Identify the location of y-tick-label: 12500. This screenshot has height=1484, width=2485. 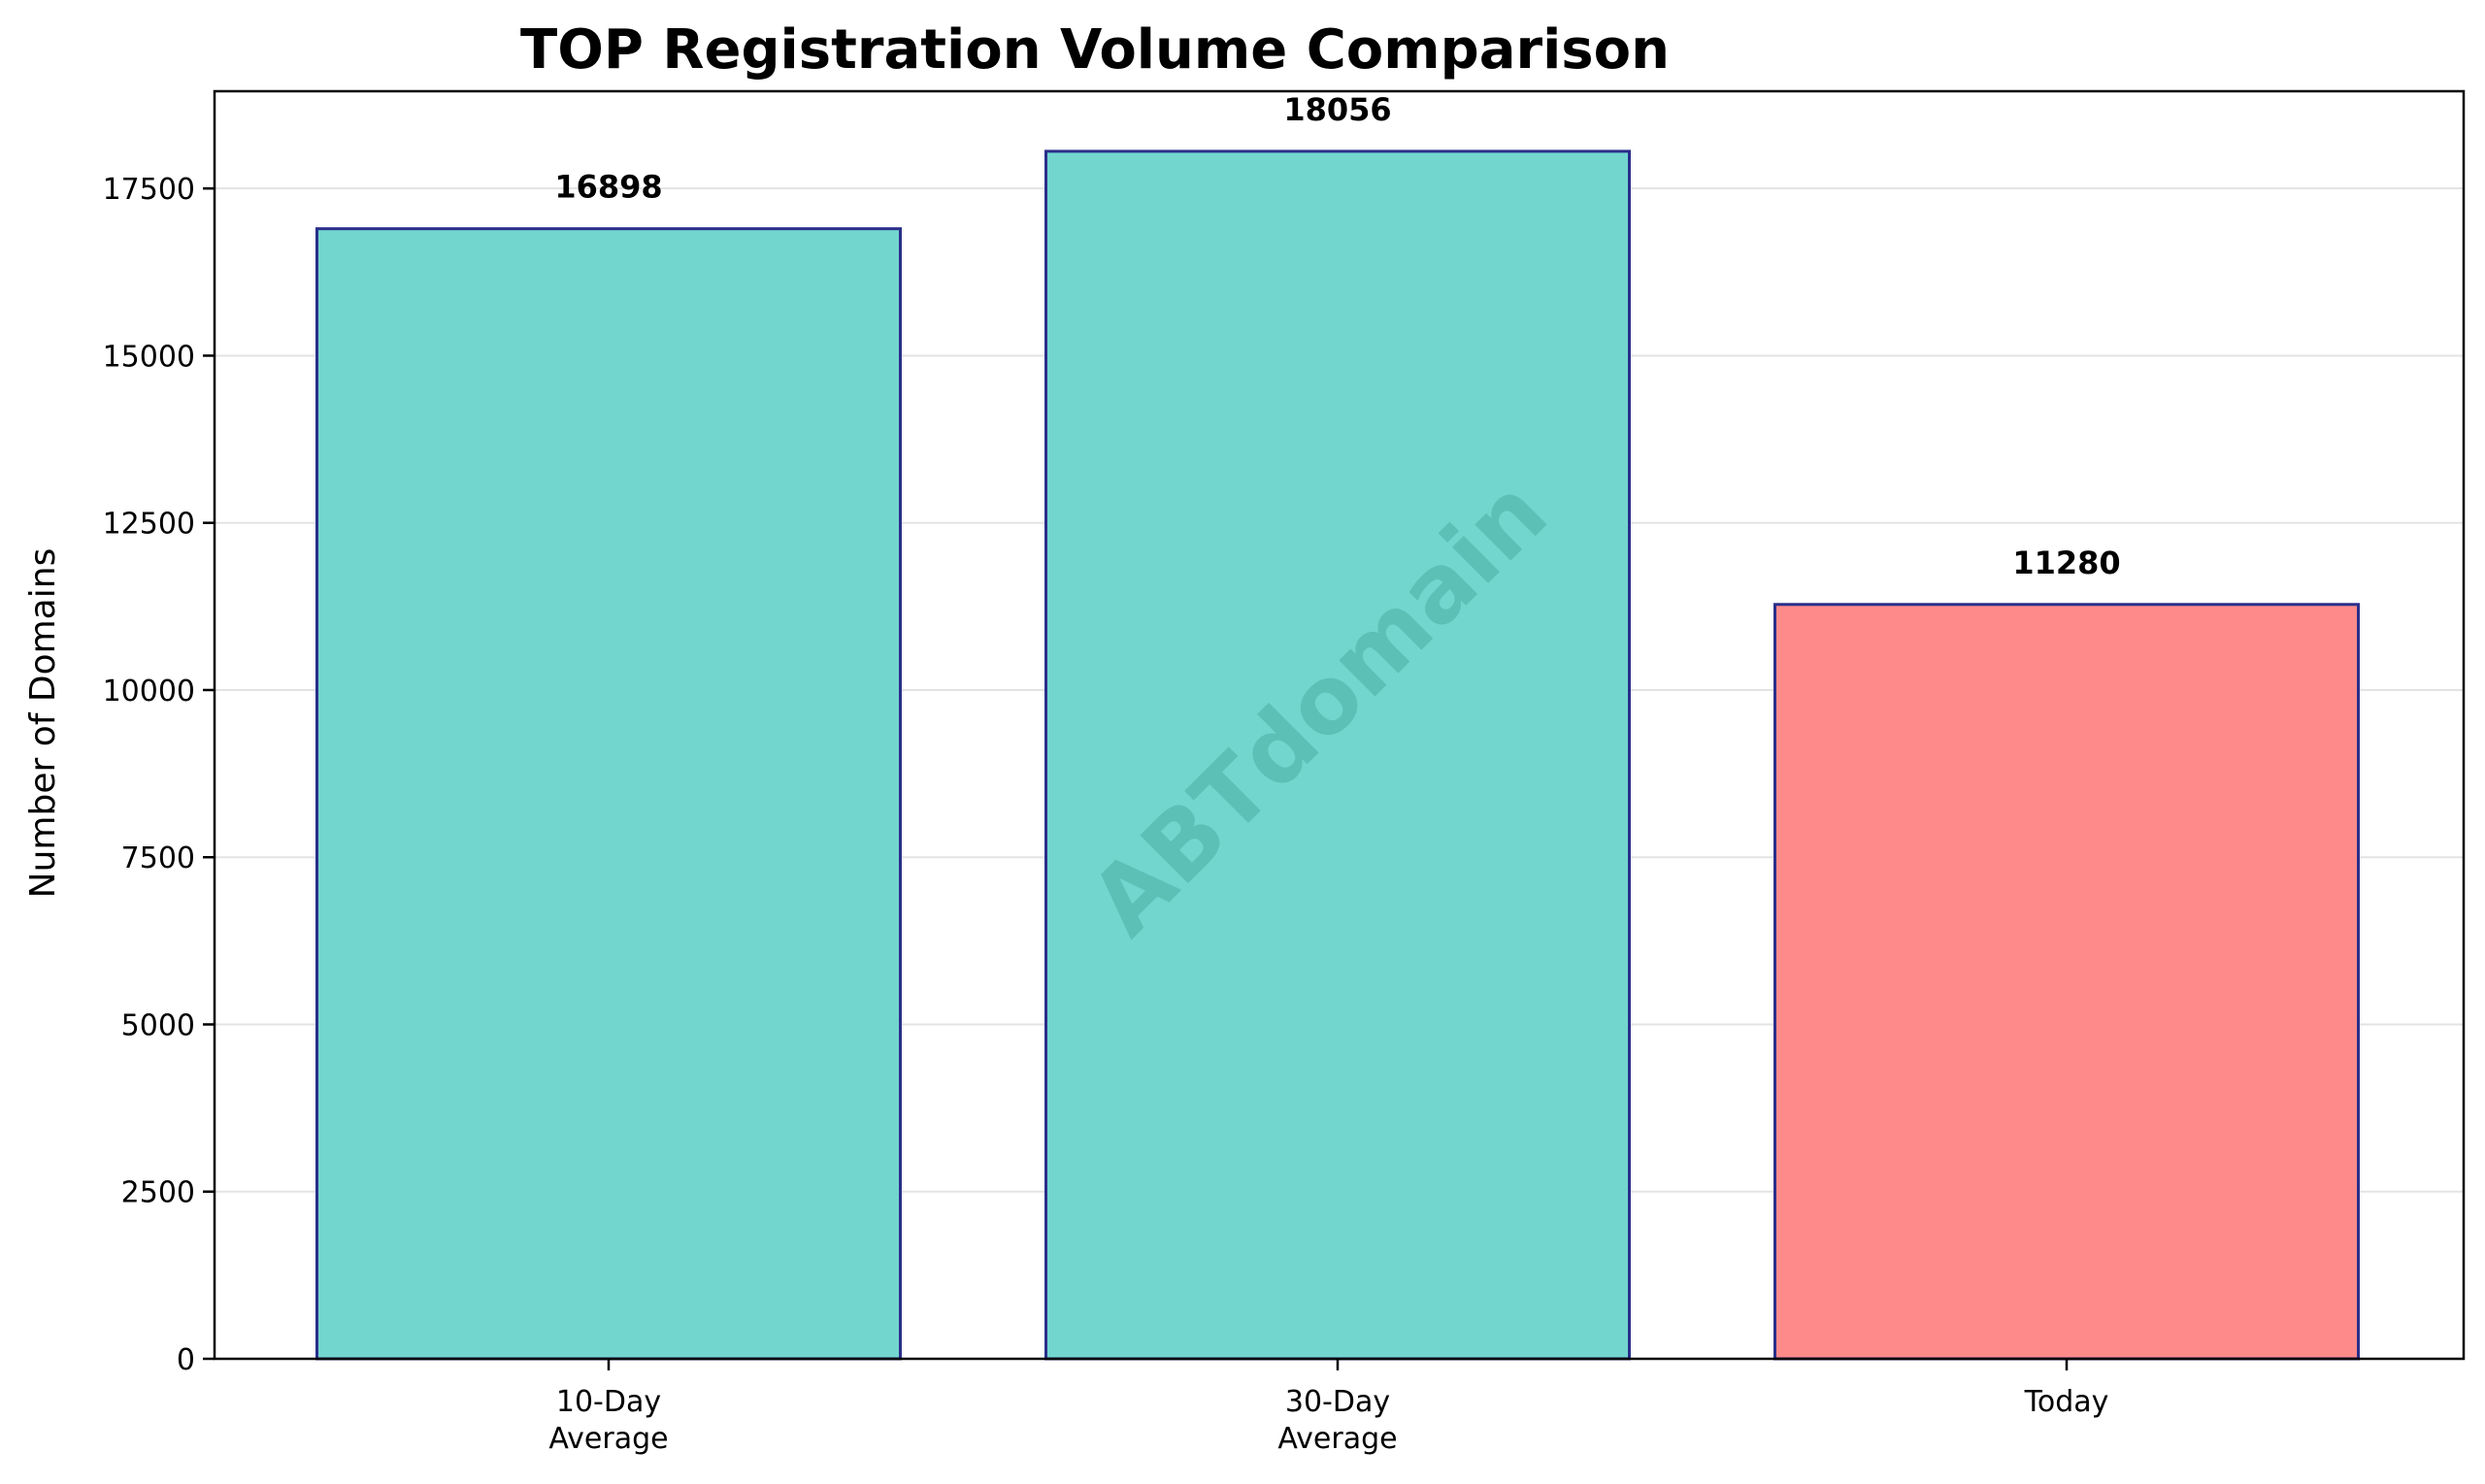
(149, 525).